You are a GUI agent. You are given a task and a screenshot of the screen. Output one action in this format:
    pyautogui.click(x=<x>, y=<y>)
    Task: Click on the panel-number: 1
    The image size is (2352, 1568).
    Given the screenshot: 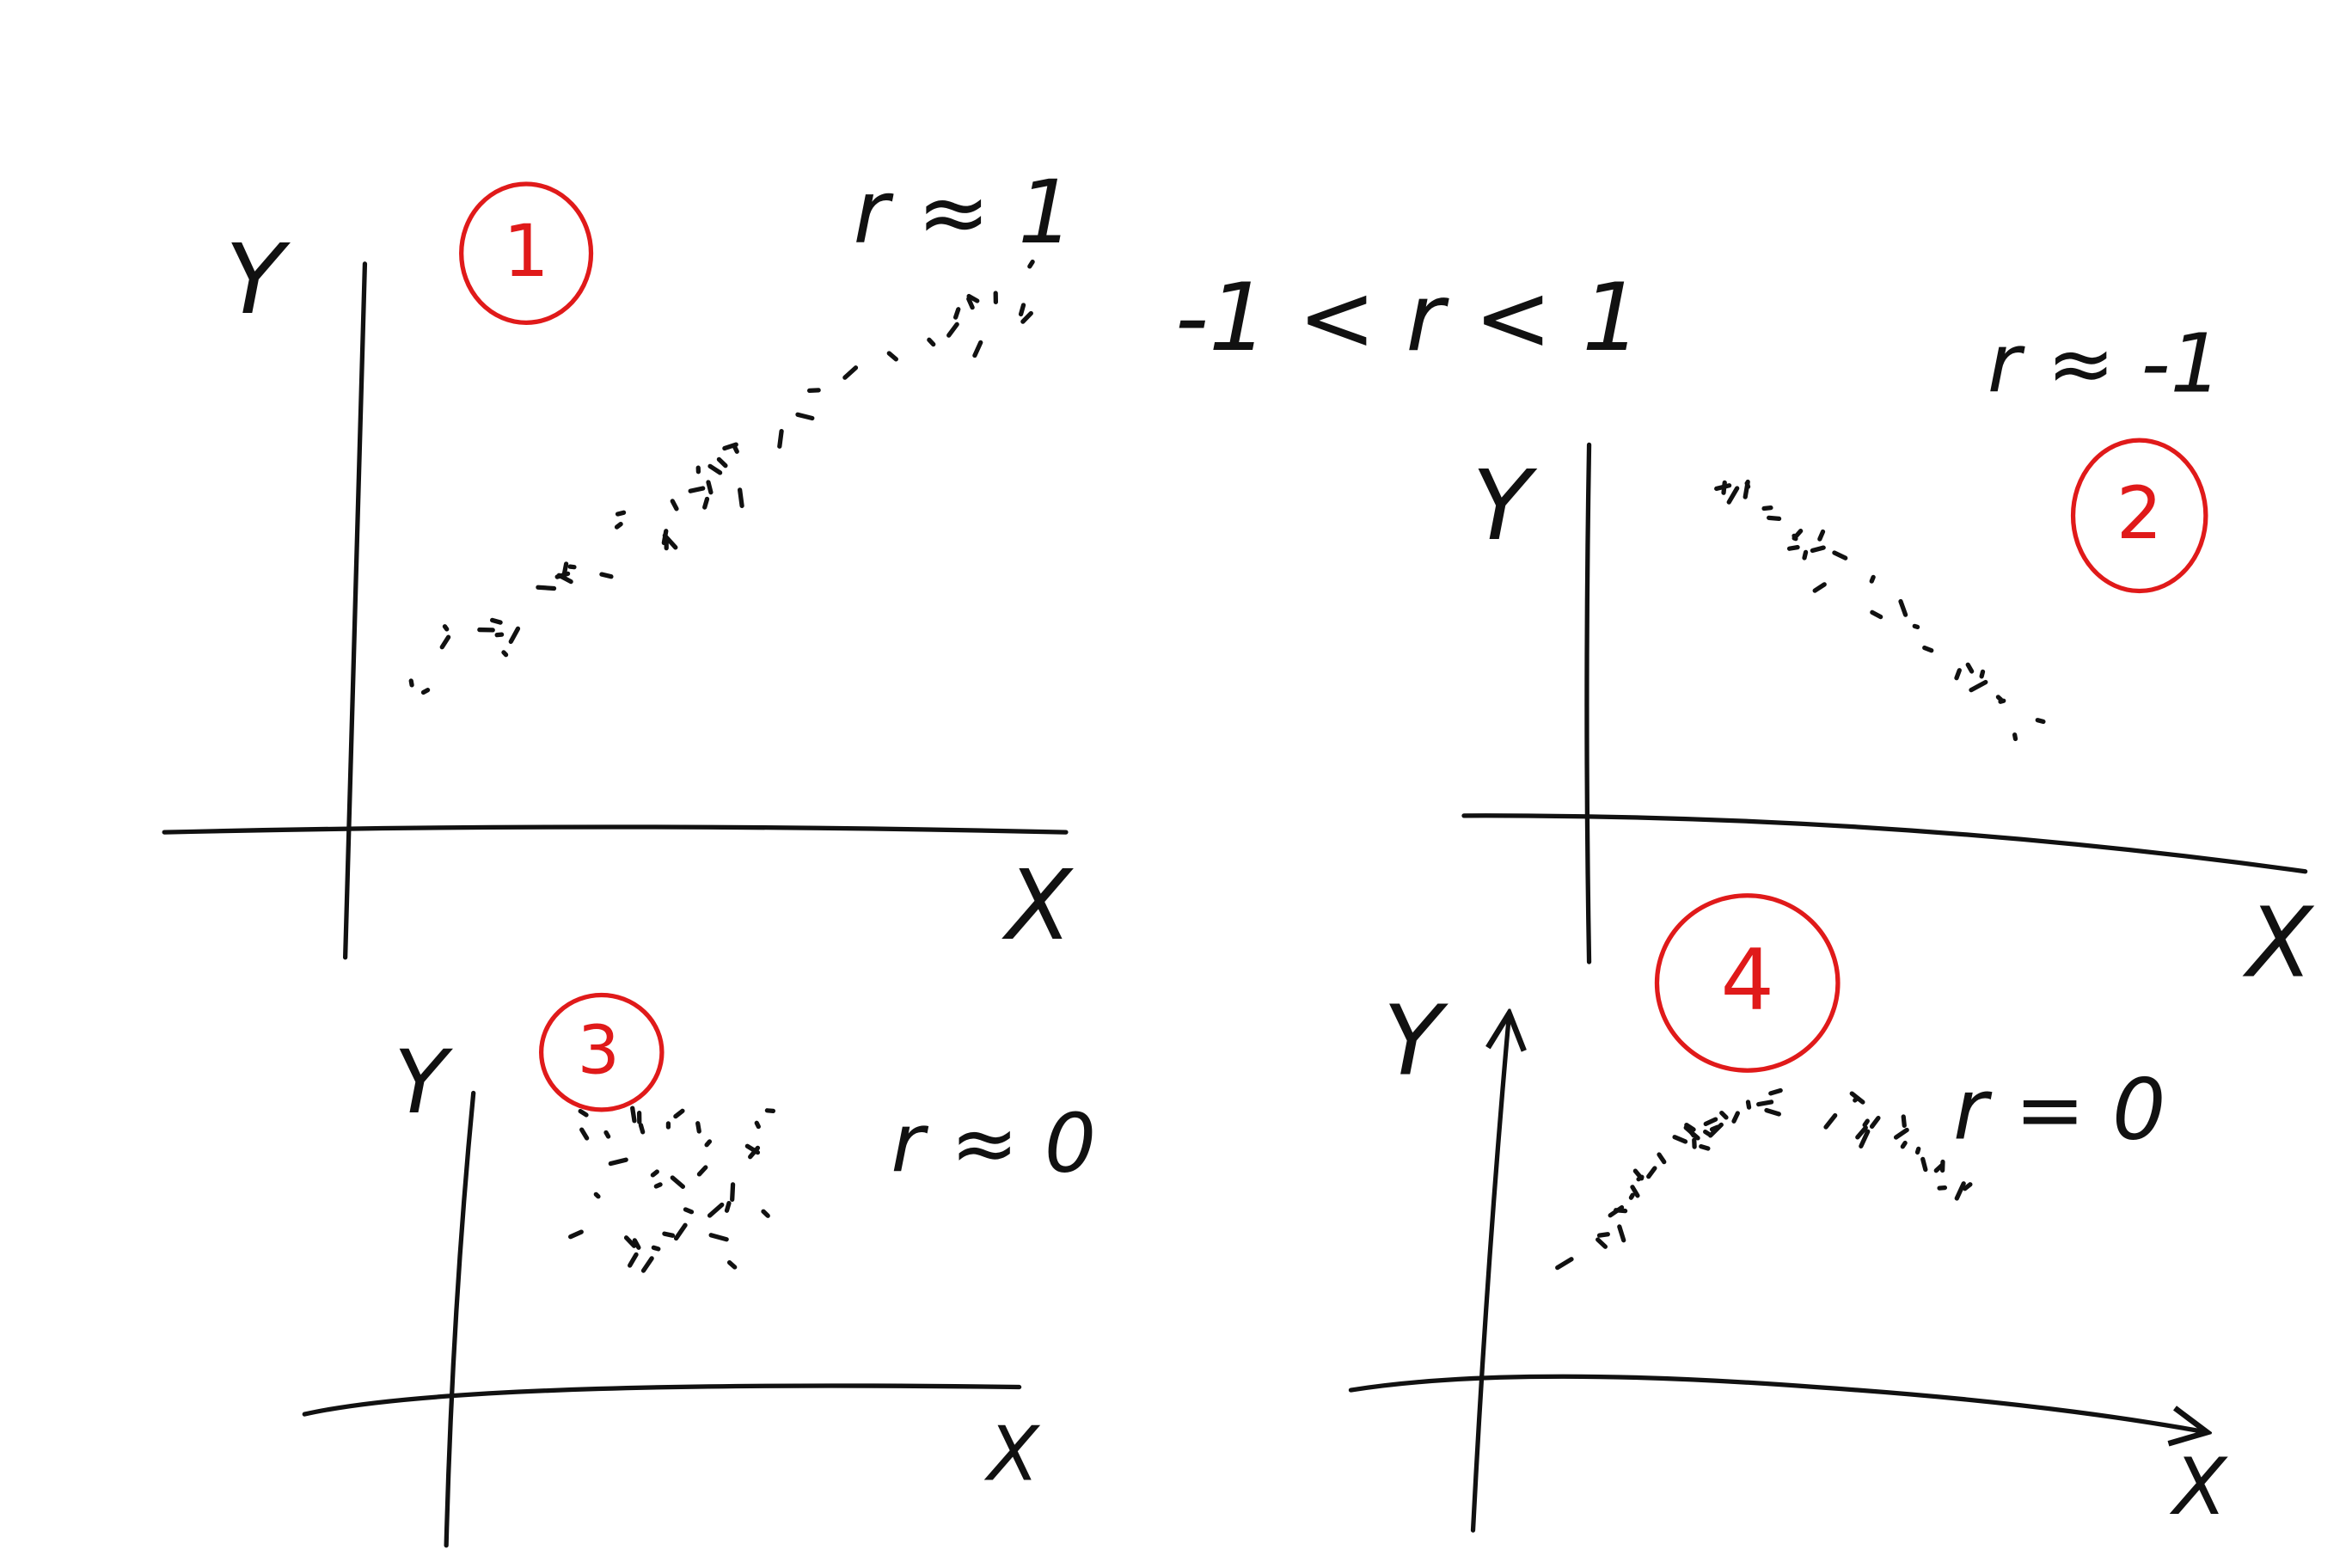 What is the action you would take?
    pyautogui.click(x=526, y=251)
    